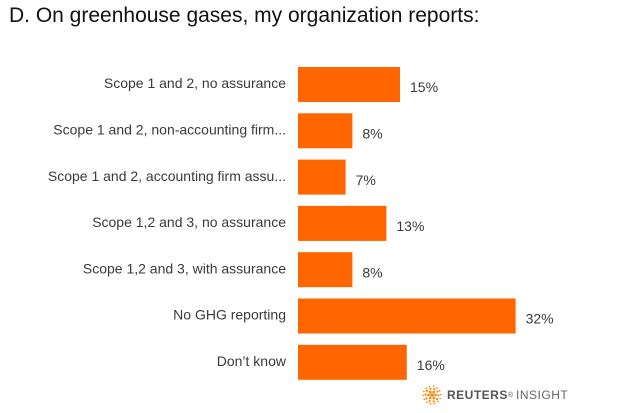  What do you see at coordinates (229, 315) in the screenshot?
I see `category-label: No GHG reporting` at bounding box center [229, 315].